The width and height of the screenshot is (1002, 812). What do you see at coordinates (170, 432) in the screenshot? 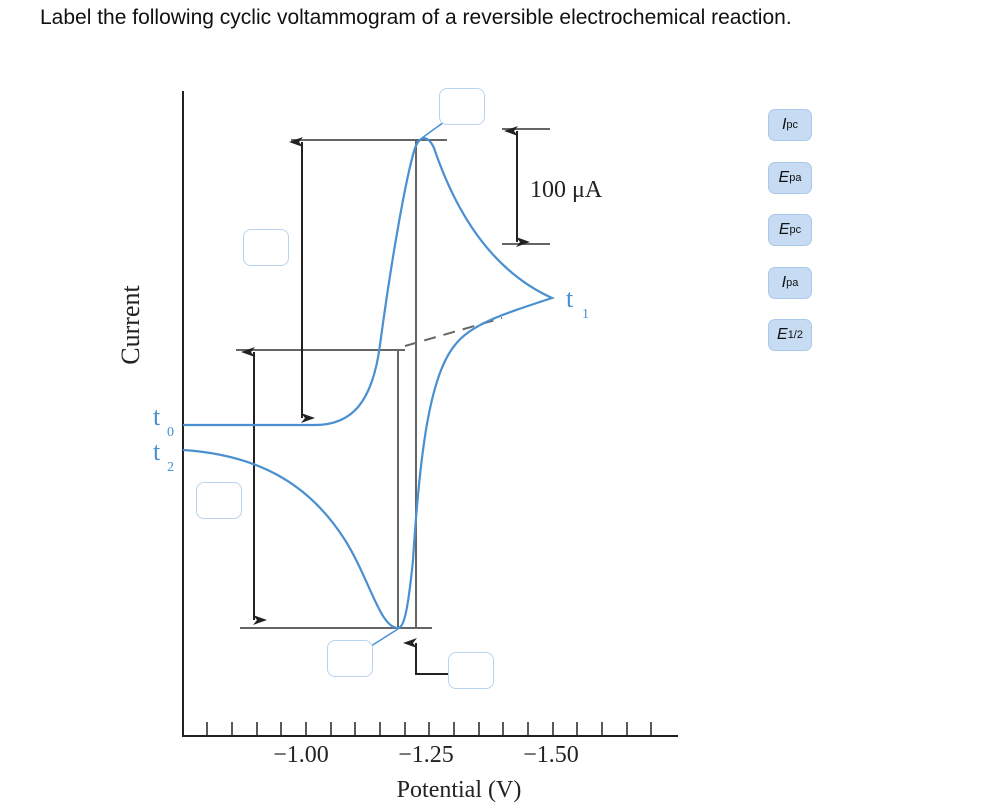
I see `svg-text: 0` at bounding box center [170, 432].